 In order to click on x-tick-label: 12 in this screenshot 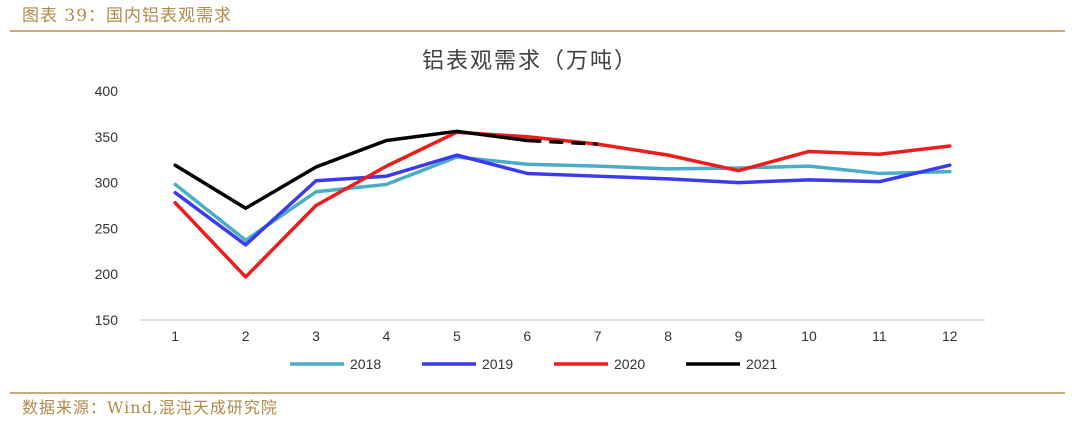, I will do `click(950, 336)`.